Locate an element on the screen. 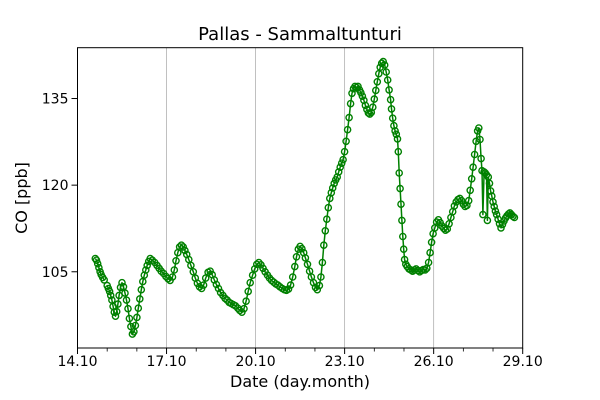 The image size is (600, 400). chart-title: Pallas - Sammaltunturi is located at coordinates (300, 34).